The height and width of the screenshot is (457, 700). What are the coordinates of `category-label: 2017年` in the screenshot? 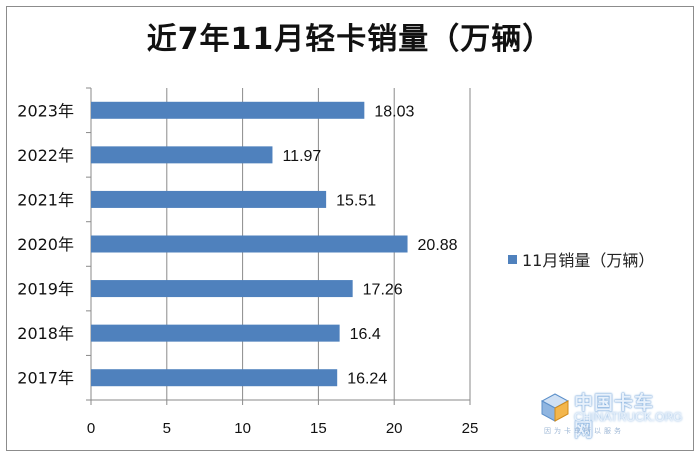 It's located at (45, 378).